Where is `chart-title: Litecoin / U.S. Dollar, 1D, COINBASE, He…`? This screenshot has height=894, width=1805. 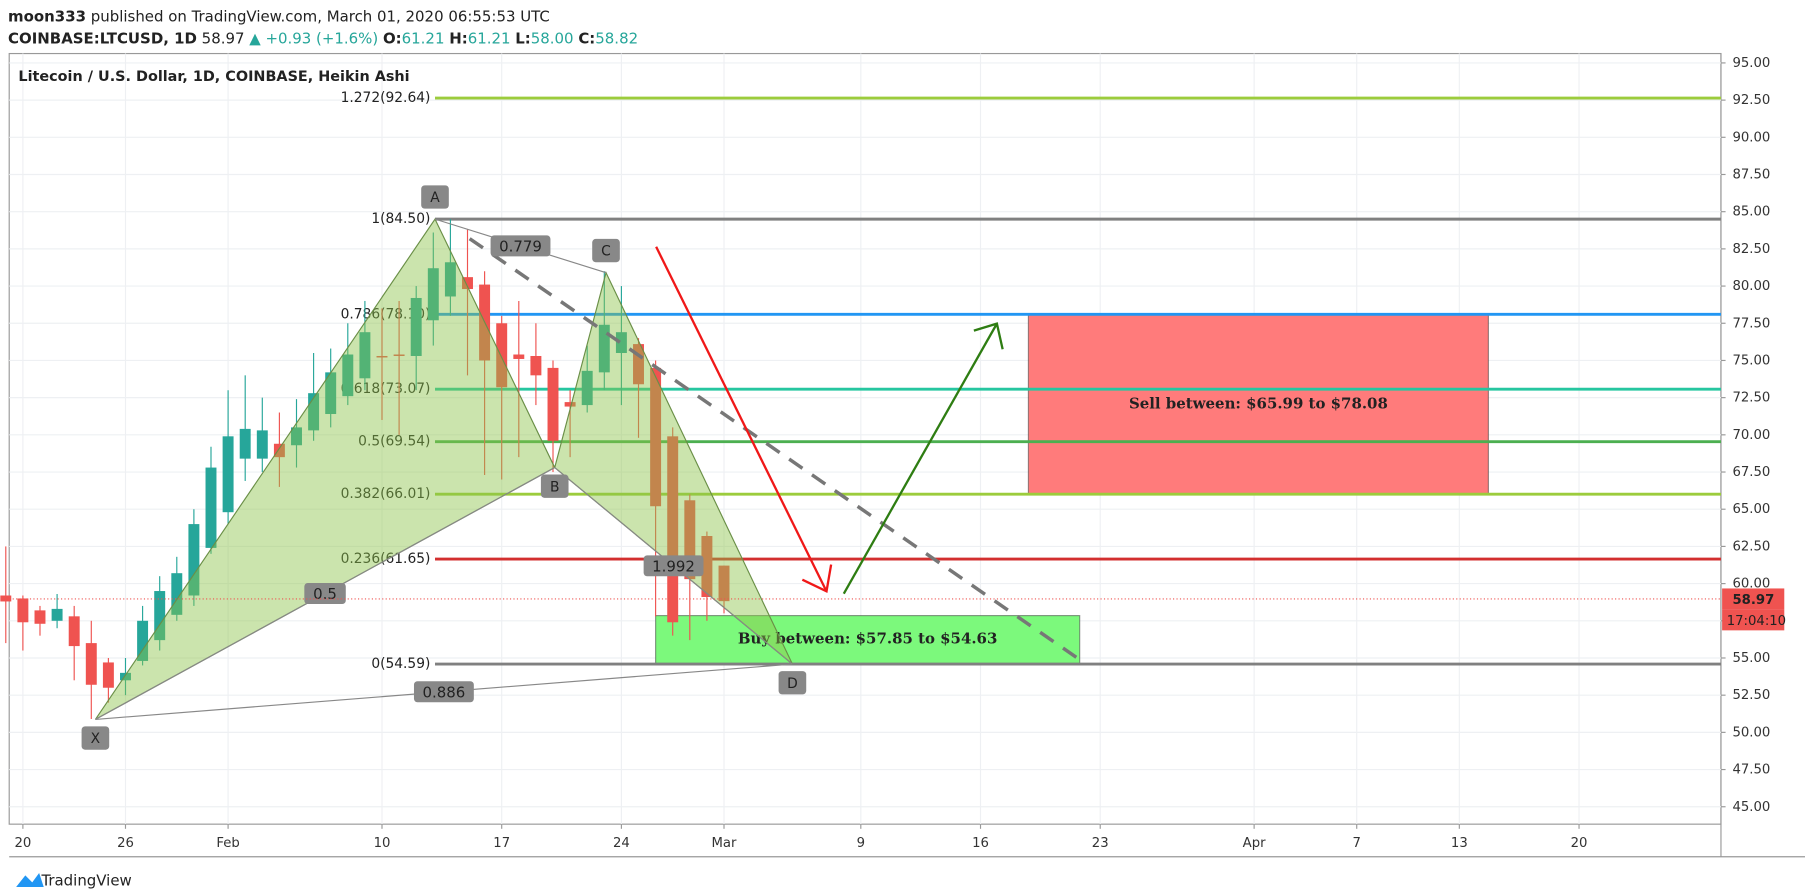
chart-title: Litecoin / U.S. Dollar, 1D, COINBASE, He… is located at coordinates (213, 77).